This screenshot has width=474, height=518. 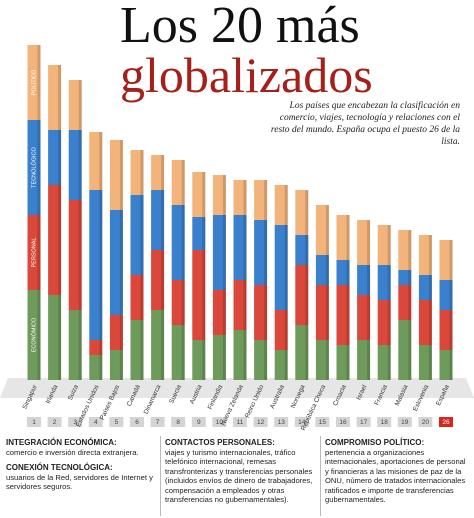 What do you see at coordinates (375, 442) in the screenshot?
I see `note-heading: COMPROMISO POLÍTICO:` at bounding box center [375, 442].